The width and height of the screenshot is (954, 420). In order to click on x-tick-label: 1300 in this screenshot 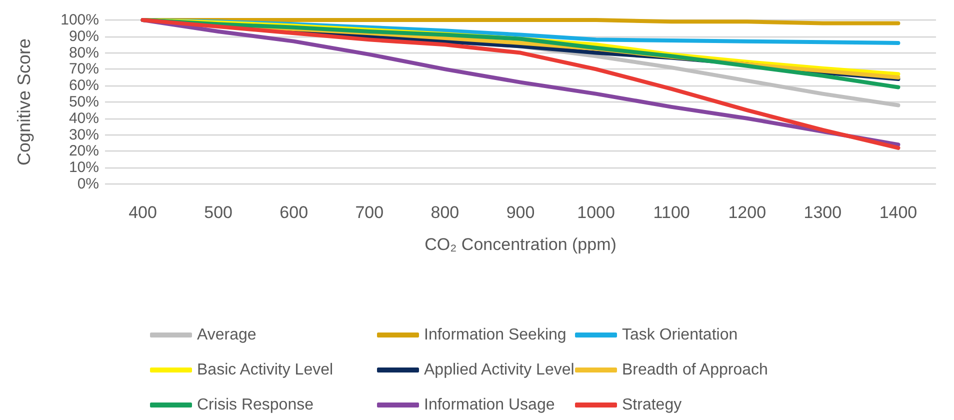, I will do `click(823, 212)`.